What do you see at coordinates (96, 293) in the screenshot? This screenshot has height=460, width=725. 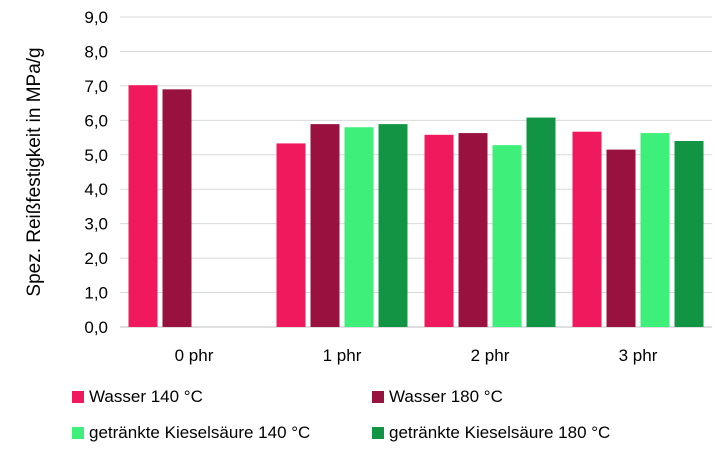 I see `y-tick-label: 1,0` at bounding box center [96, 293].